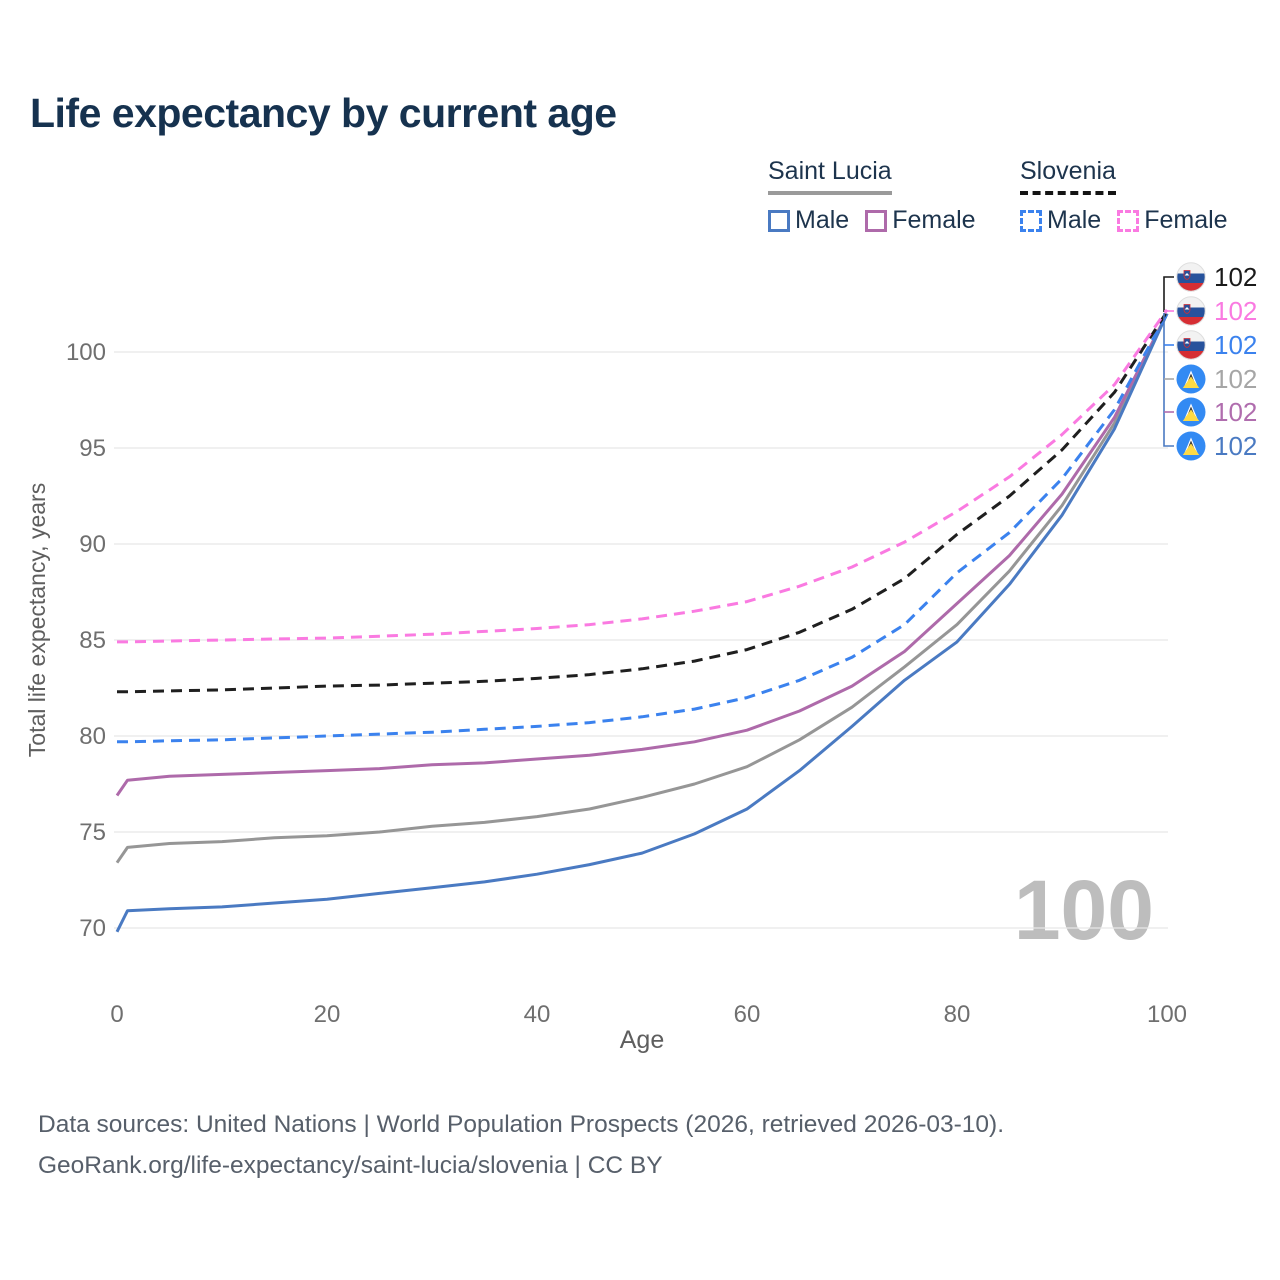  I want to click on page-title: Life expectancy by current age, so click(323, 113).